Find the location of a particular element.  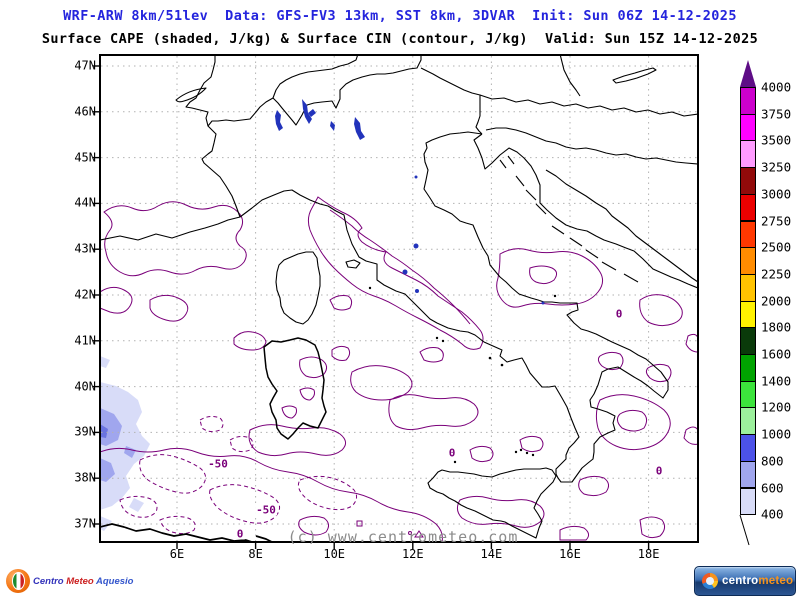

centrometeo-swirl-icon is located at coordinates (710, 581).